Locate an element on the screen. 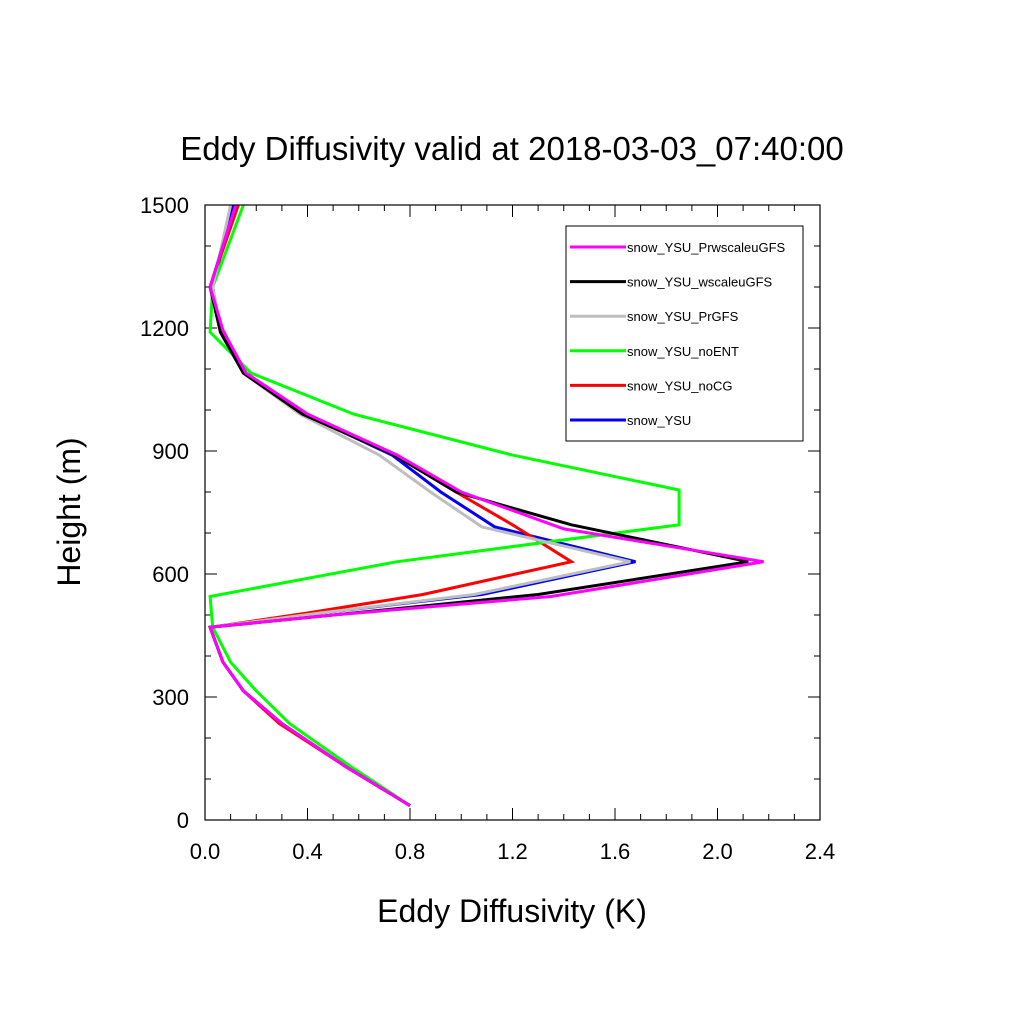  legend-label: snow_YSU_PrGFS is located at coordinates (683, 316).